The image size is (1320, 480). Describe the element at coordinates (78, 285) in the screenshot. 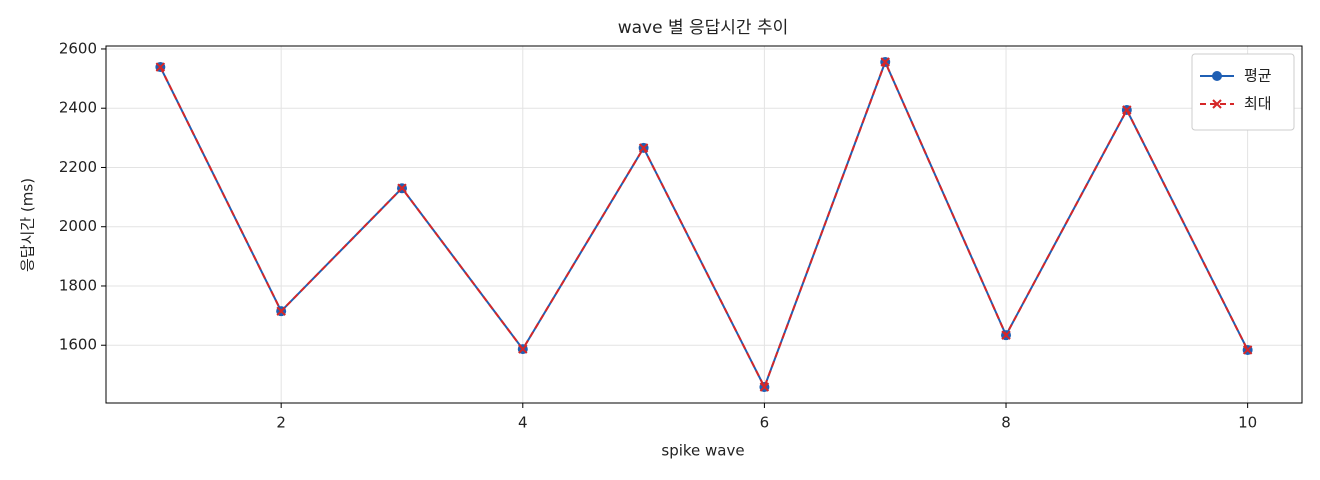

I see `y-tick-label: 1800` at that location.